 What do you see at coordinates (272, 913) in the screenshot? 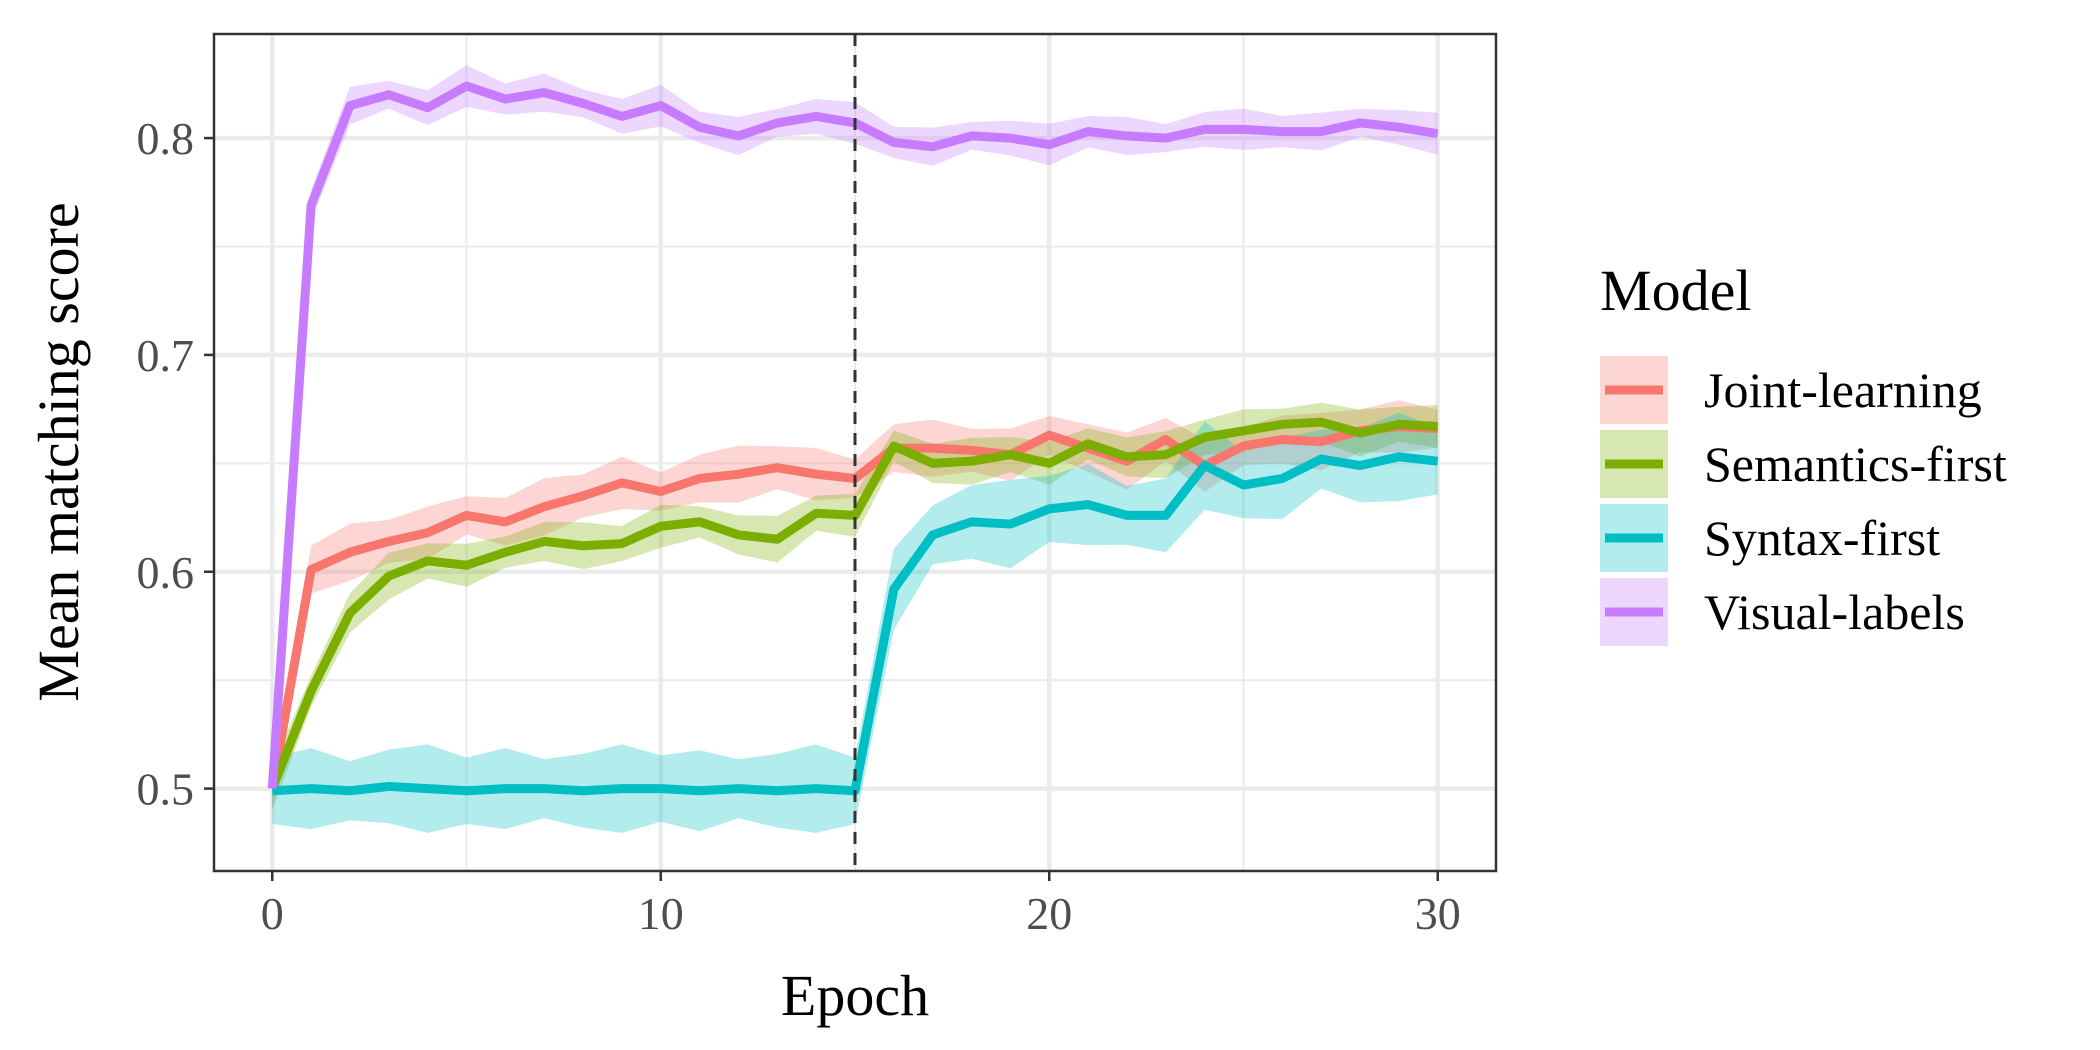
I see `x-tick-label: 0` at bounding box center [272, 913].